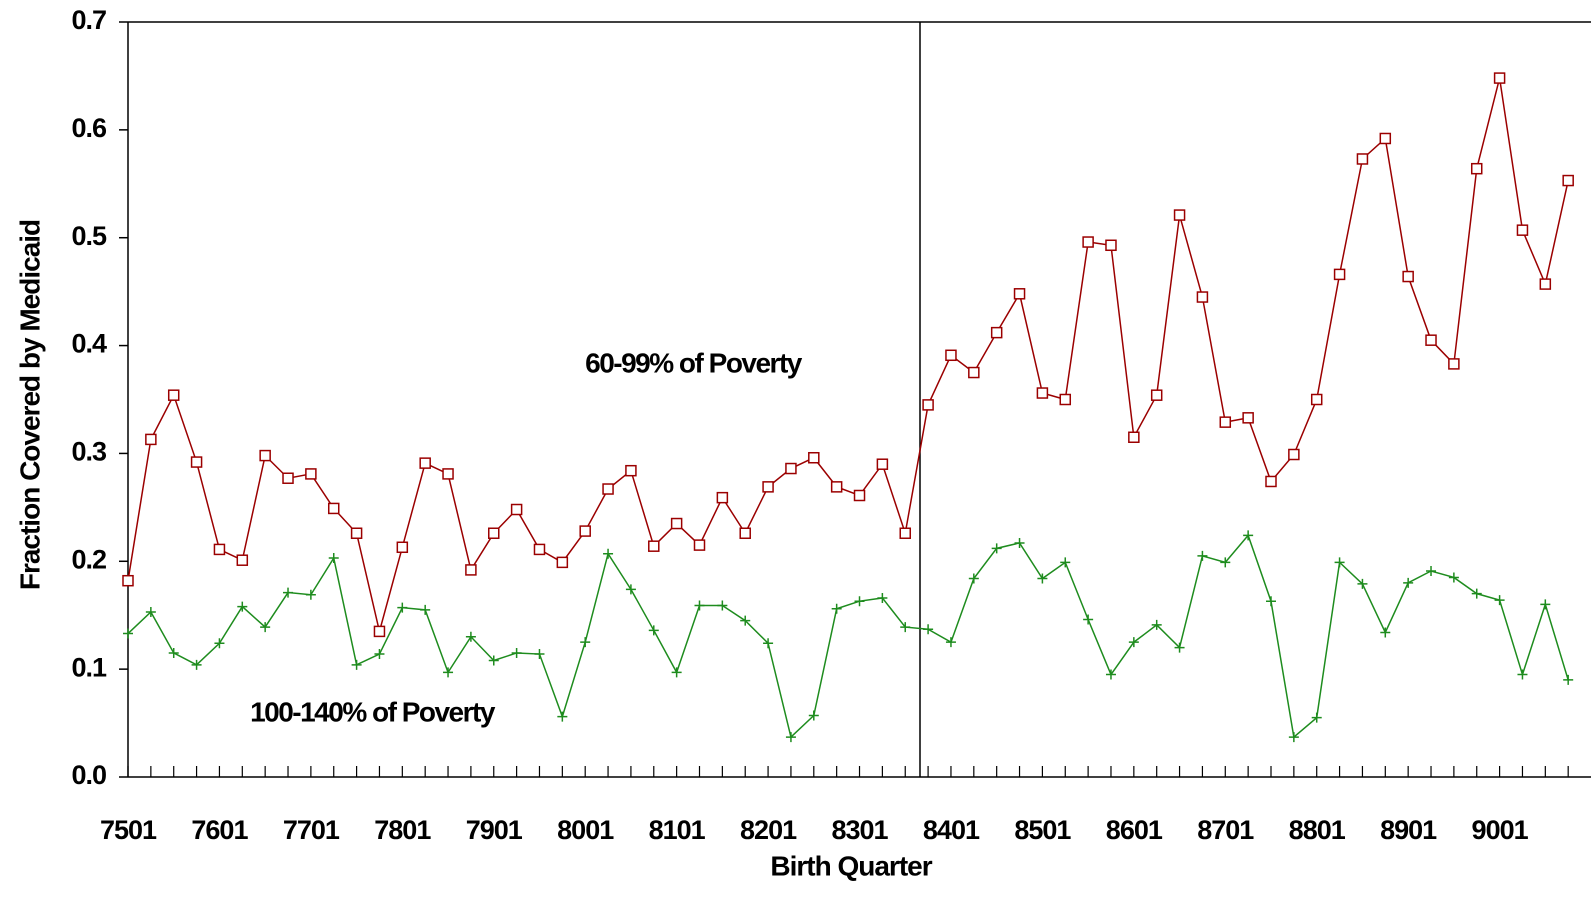  I want to click on x-tick-label: 7601, so click(219, 830).